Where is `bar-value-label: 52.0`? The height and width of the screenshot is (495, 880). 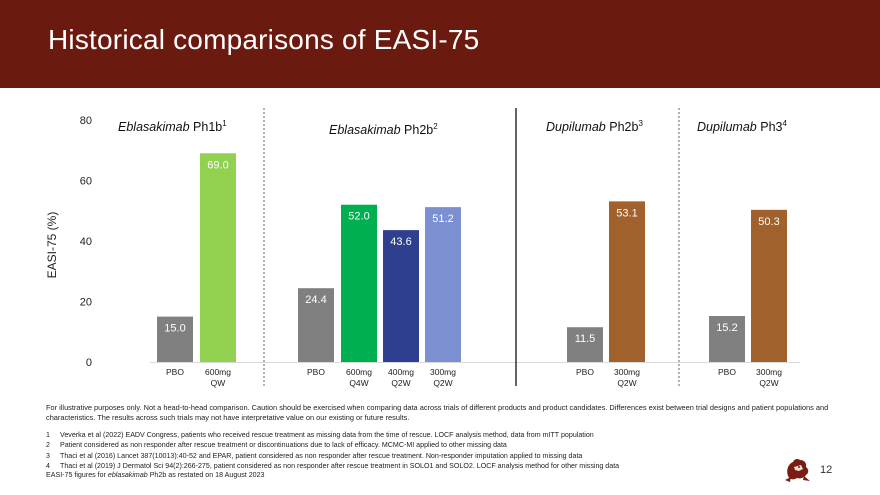
bar-value-label: 52.0 is located at coordinates (358, 217).